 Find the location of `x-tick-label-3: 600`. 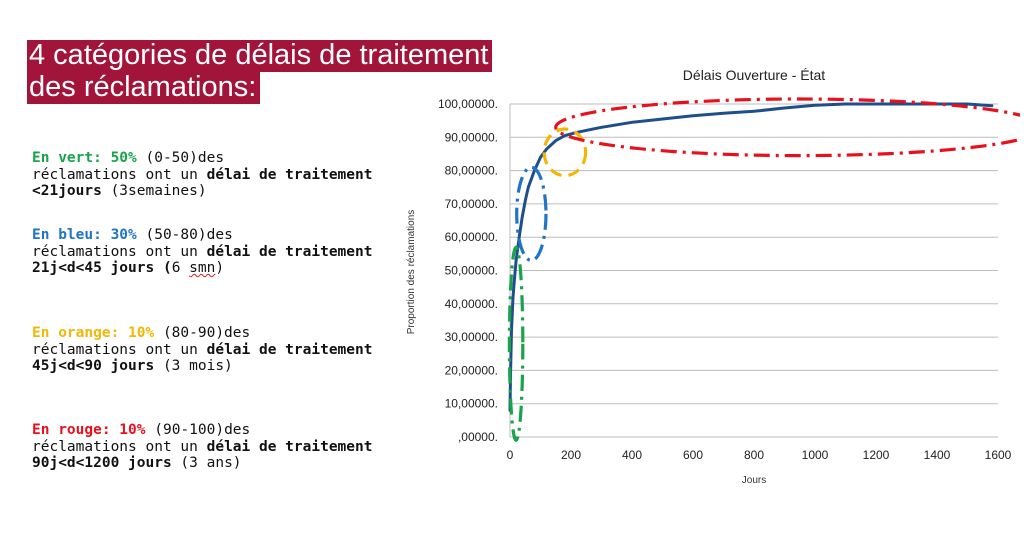

x-tick-label-3: 600 is located at coordinates (693, 455).